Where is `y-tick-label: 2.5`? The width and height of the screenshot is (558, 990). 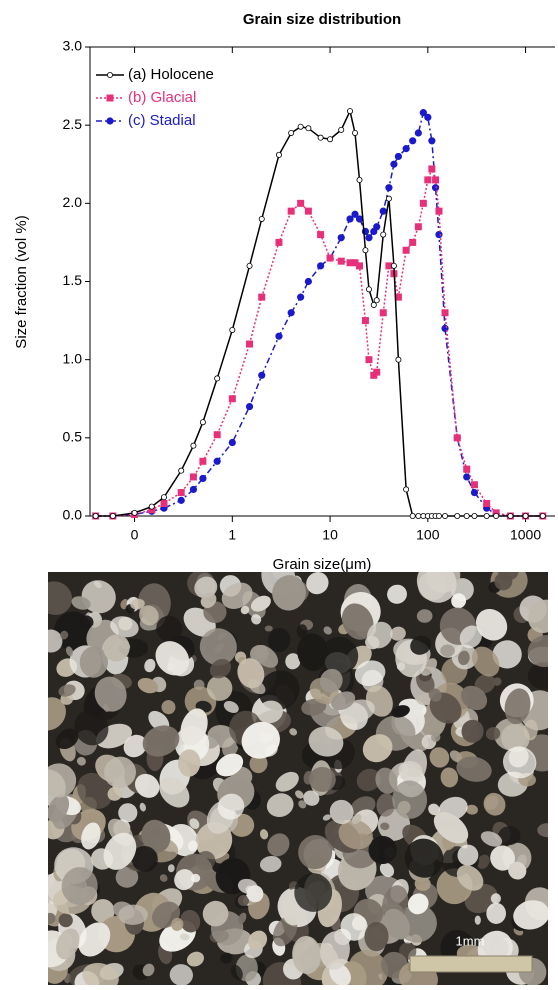
y-tick-label: 2.5 is located at coordinates (73, 124).